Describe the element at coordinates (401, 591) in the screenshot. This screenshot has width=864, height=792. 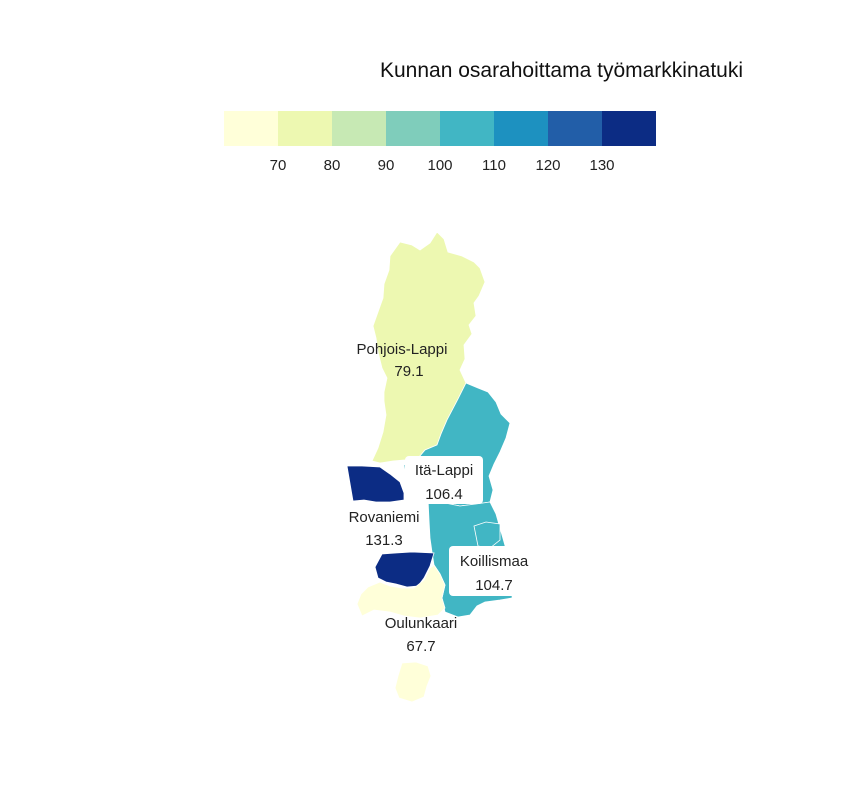
I see `region-oulunkaari` at that location.